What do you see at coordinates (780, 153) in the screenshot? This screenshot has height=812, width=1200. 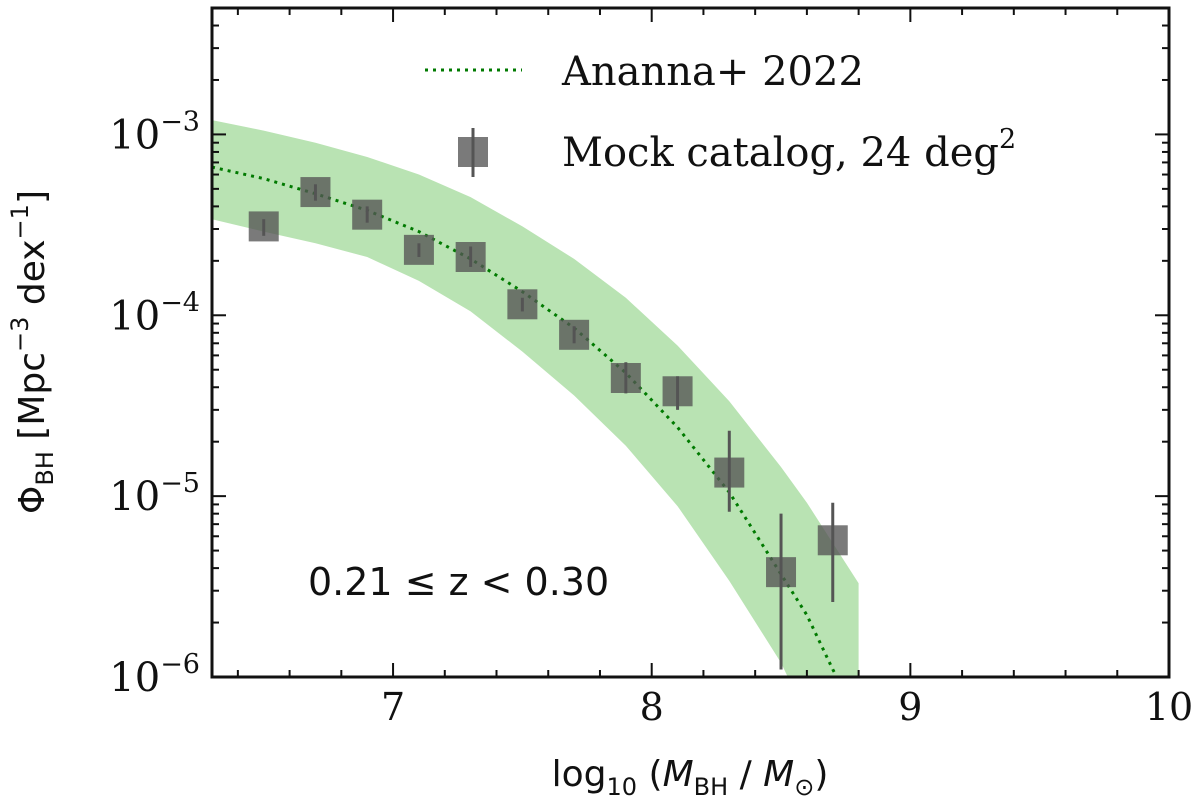 I see `legend-mock-label-text: Mock catalog, 24 deg` at bounding box center [780, 153].